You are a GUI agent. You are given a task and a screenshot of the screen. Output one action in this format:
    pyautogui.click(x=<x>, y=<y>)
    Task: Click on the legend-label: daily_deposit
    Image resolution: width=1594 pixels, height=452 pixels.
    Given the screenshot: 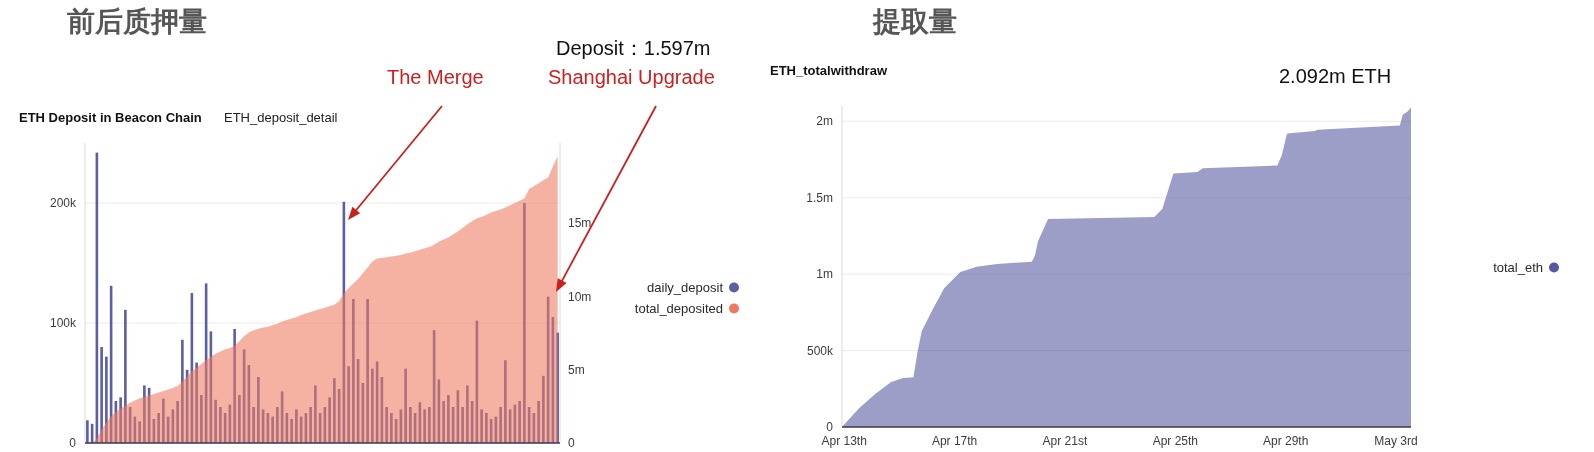 What is the action you would take?
    pyautogui.click(x=685, y=287)
    